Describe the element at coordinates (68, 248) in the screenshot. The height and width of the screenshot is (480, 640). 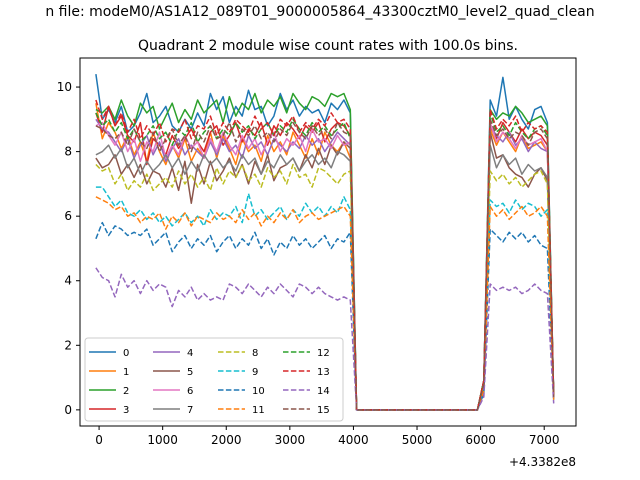
I see `y-axis-ticks: 0 2 4 6 8 10` at that location.